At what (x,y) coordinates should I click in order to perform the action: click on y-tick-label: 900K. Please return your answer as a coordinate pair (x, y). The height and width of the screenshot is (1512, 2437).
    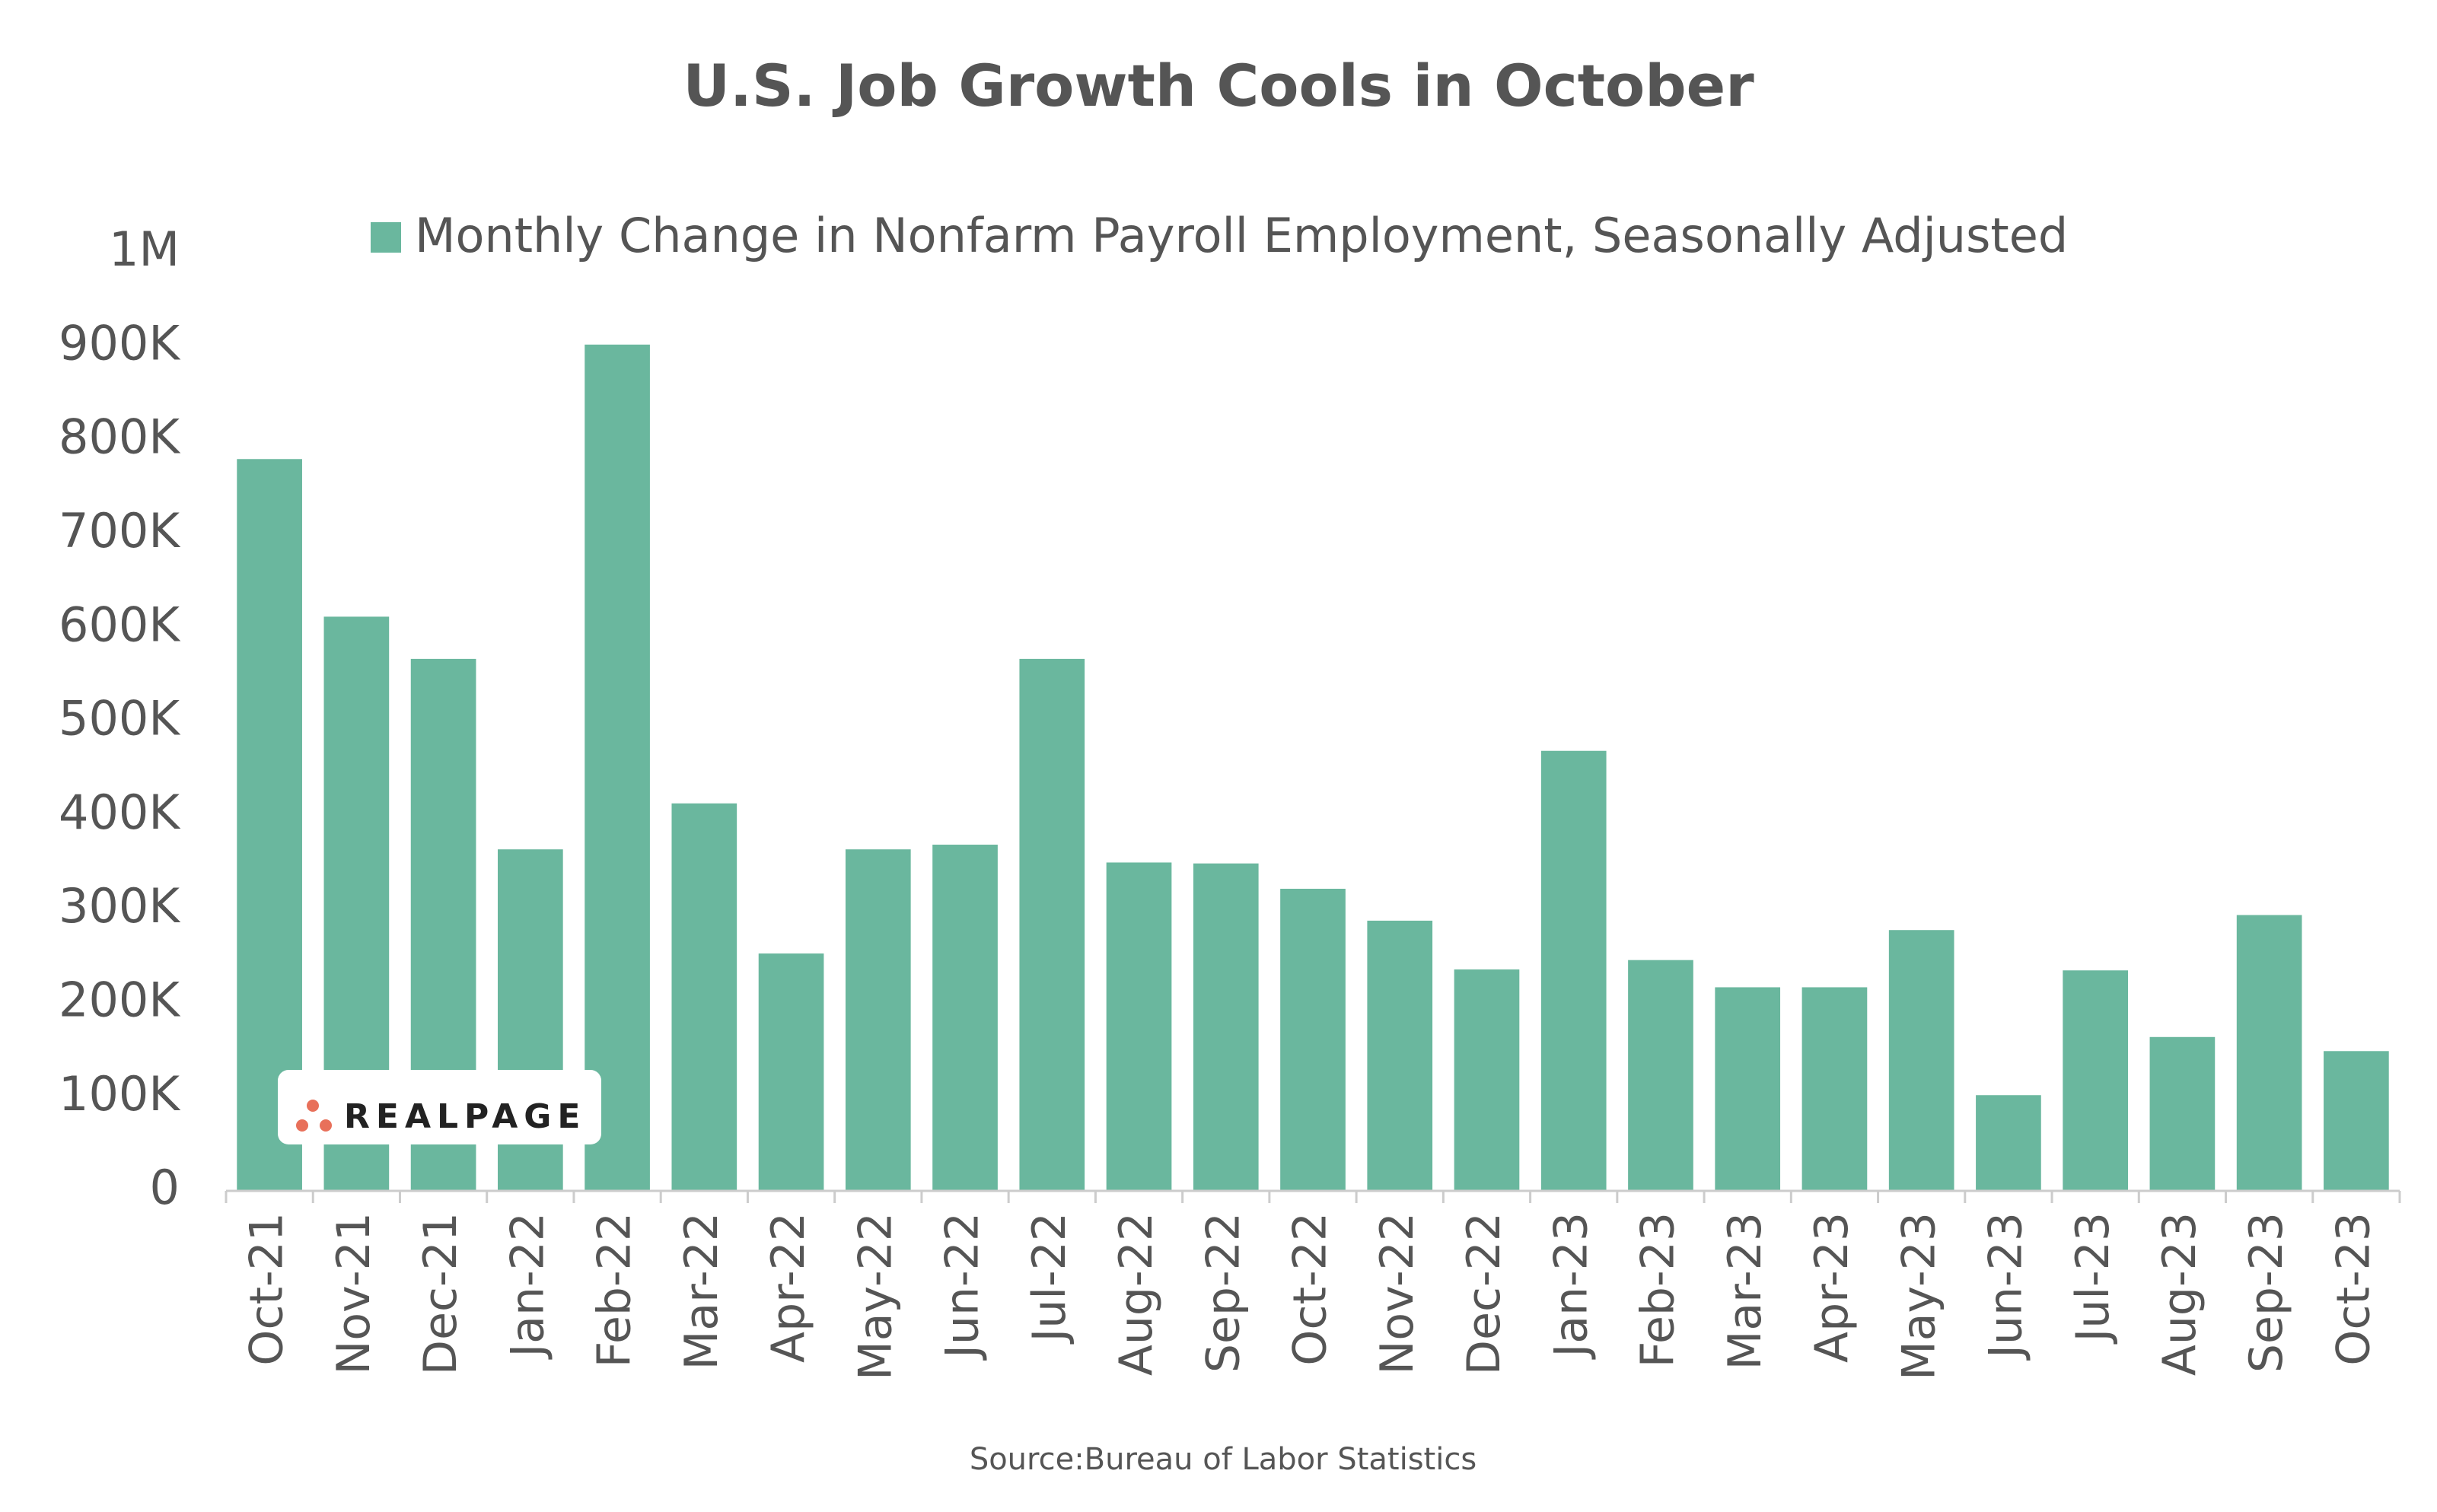
    Looking at the image, I should click on (120, 343).